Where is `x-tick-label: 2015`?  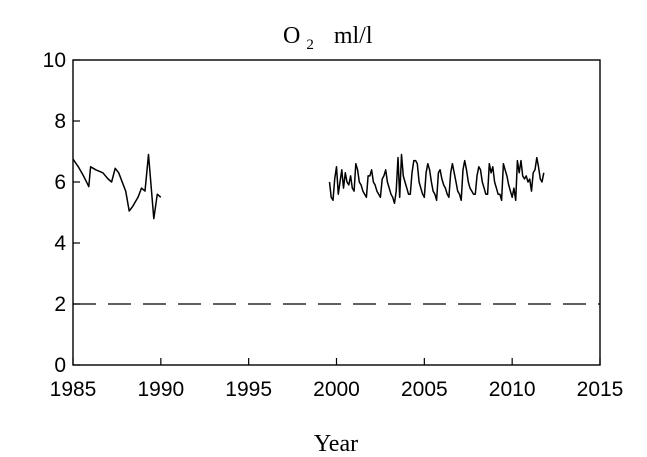
x-tick-label: 2015 is located at coordinates (600, 389).